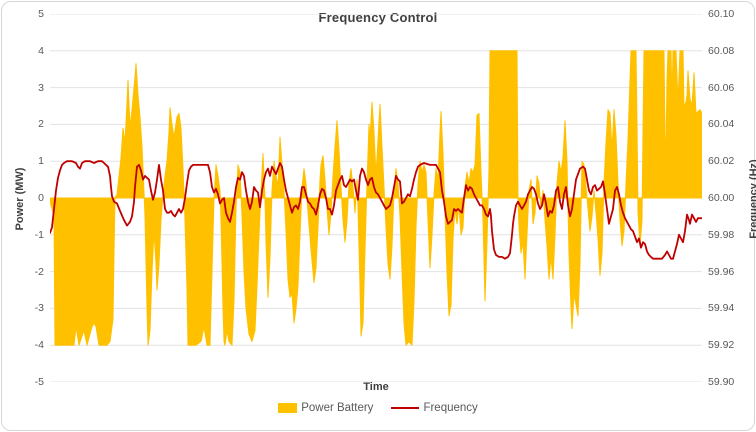  Describe the element at coordinates (721, 308) in the screenshot. I see `right-axis-tick: 59.94` at that location.